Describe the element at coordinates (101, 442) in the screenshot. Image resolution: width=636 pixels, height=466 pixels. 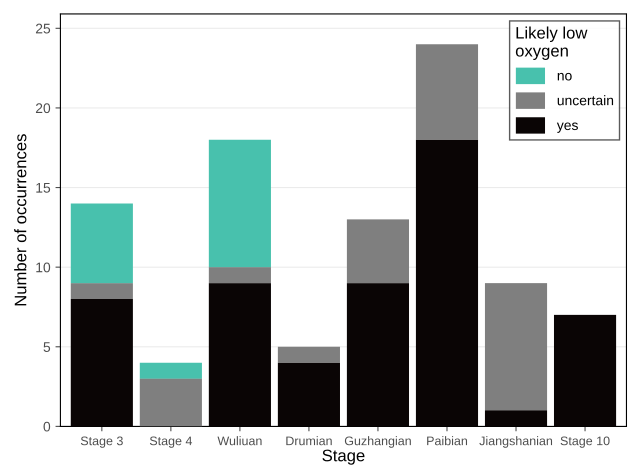
I see `x-tick-label: Stage 3` at that location.